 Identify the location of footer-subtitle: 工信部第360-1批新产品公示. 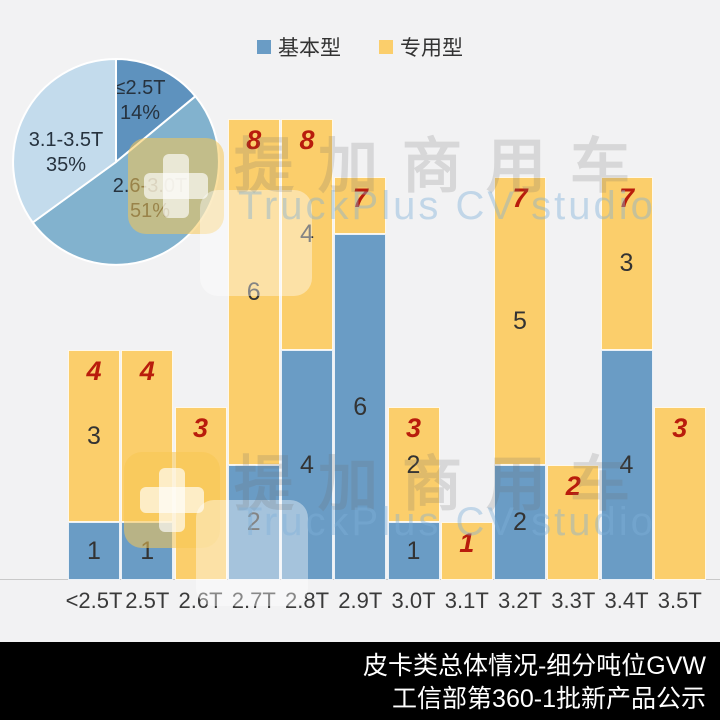
(549, 699).